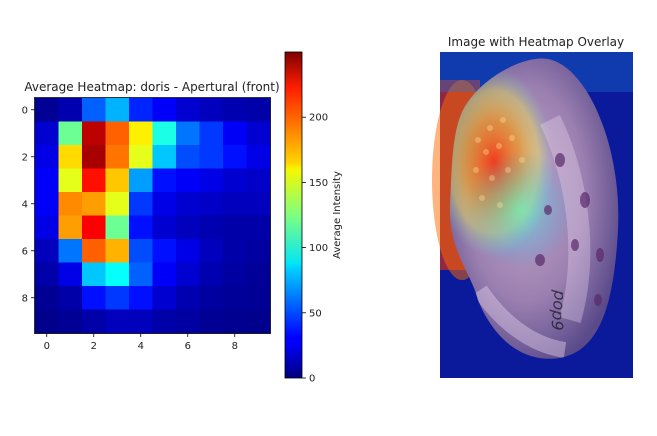  I want to click on colorbar-ticks: 0 50 100 150 200, so click(315, 249).